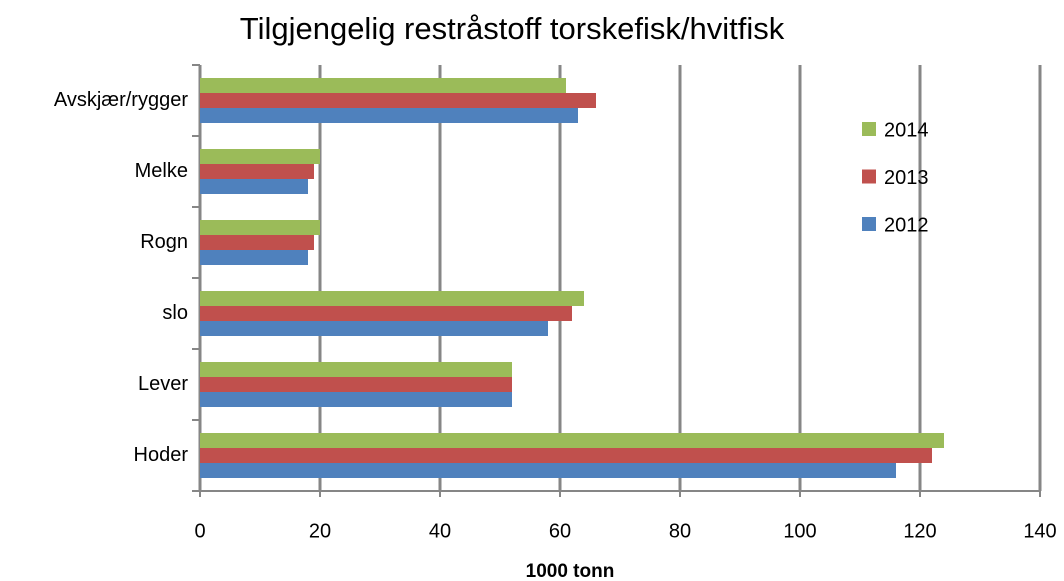 The width and height of the screenshot is (1064, 581). Describe the element at coordinates (164, 242) in the screenshot. I see `y-tick-label: Rogn` at that location.